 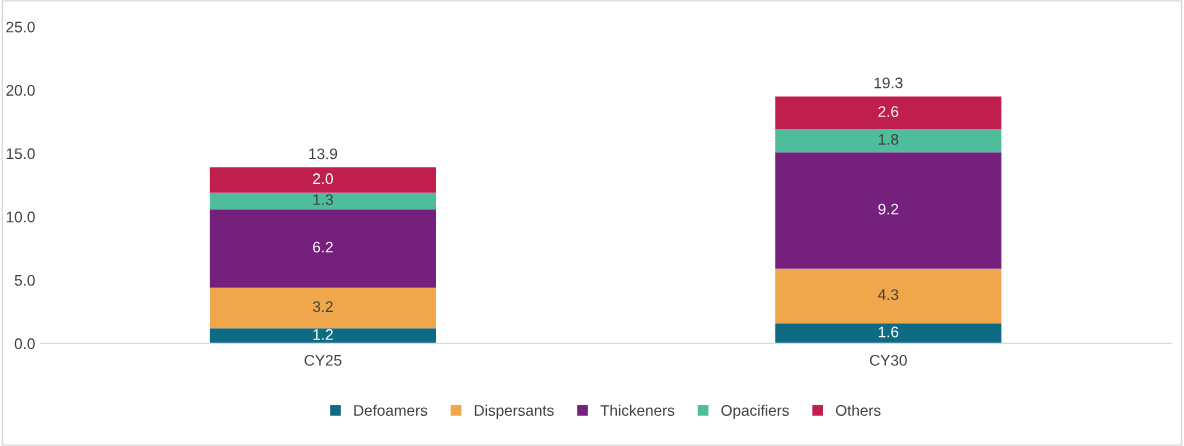 I want to click on y-tick-label: 15.0, so click(x=20, y=154).